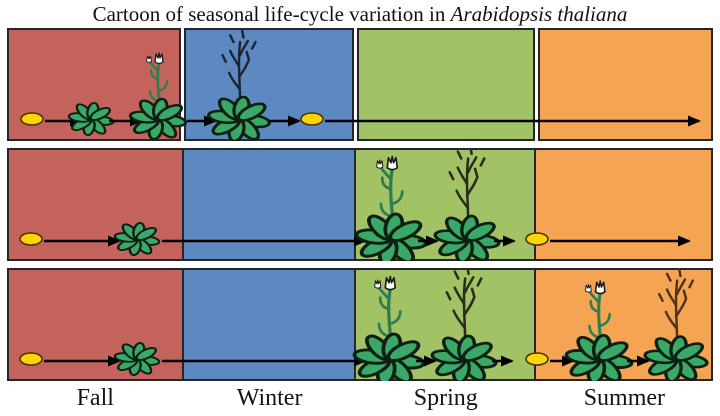 The width and height of the screenshot is (720, 416). What do you see at coordinates (360, 398) in the screenshot?
I see `season-labels: Fall Winter Spring Summer` at bounding box center [360, 398].